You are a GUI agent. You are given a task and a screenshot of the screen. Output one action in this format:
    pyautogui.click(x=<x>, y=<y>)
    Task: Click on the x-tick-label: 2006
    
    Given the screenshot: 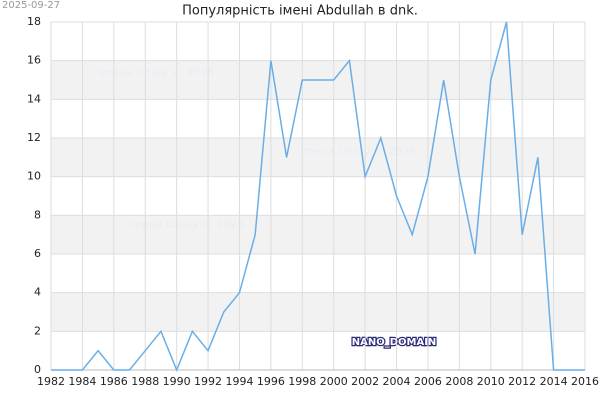 What is the action you would take?
    pyautogui.click(x=428, y=381)
    